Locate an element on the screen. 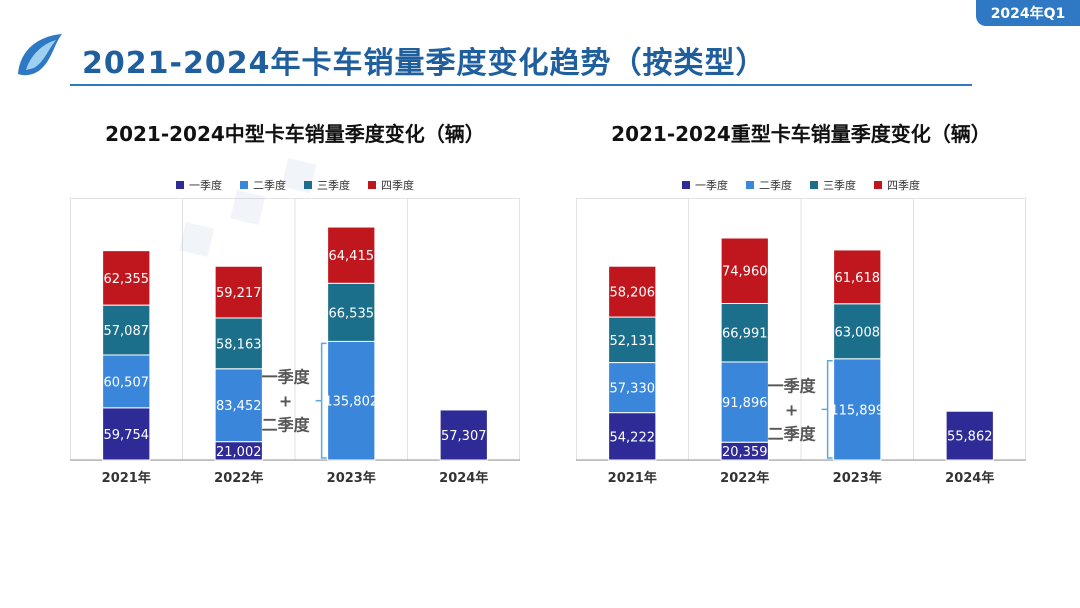 Image resolution: width=1080 pixels, height=608 pixels. data-label: 54,222 is located at coordinates (633, 437).